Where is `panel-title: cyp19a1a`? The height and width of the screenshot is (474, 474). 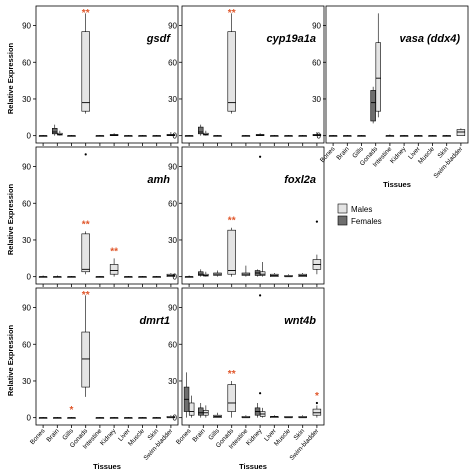 panel-title: cyp19a1a is located at coordinates (291, 39).